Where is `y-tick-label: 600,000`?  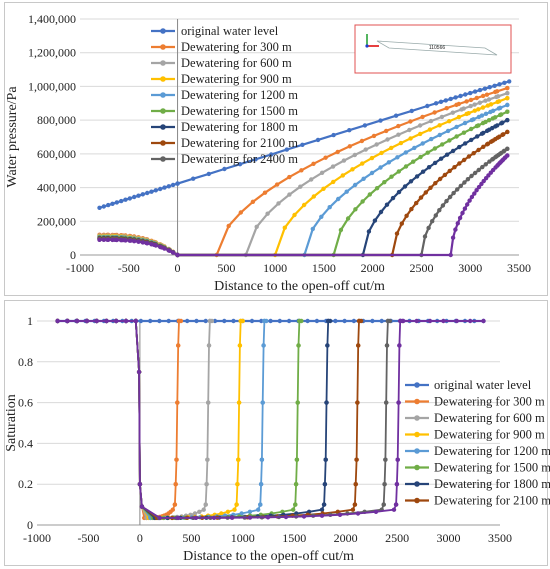
y-tick-label: 600,000 is located at coordinates (56, 154).